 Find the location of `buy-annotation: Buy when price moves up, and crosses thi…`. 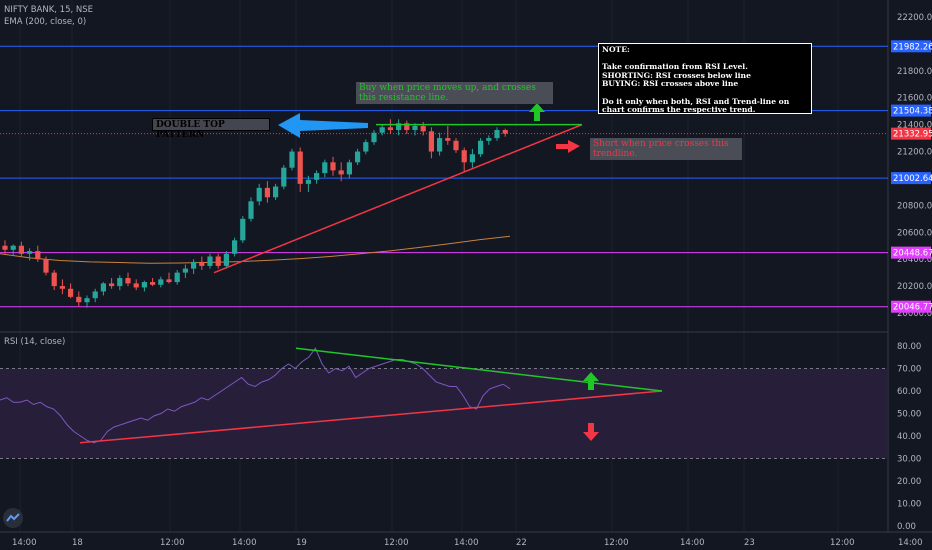

buy-annotation: Buy when price moves up, and crosses thi… is located at coordinates (454, 93).